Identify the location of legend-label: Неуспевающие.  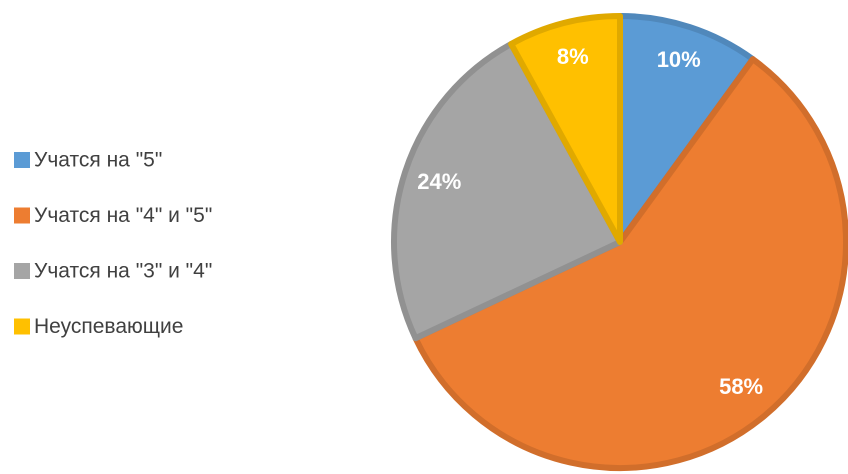
(108, 326).